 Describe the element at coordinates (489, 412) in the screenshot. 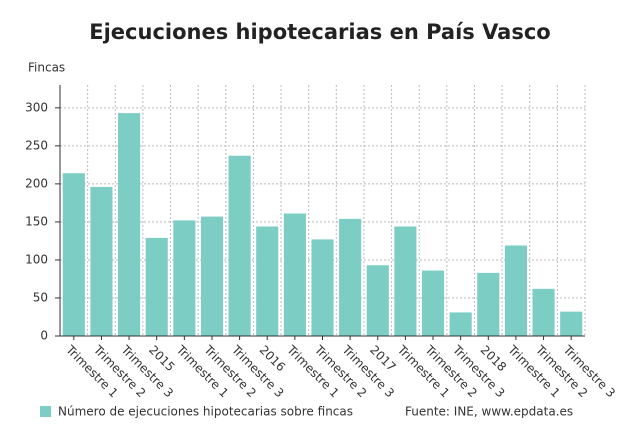

I see `source: Fuente: INE, www.epdata.es` at that location.